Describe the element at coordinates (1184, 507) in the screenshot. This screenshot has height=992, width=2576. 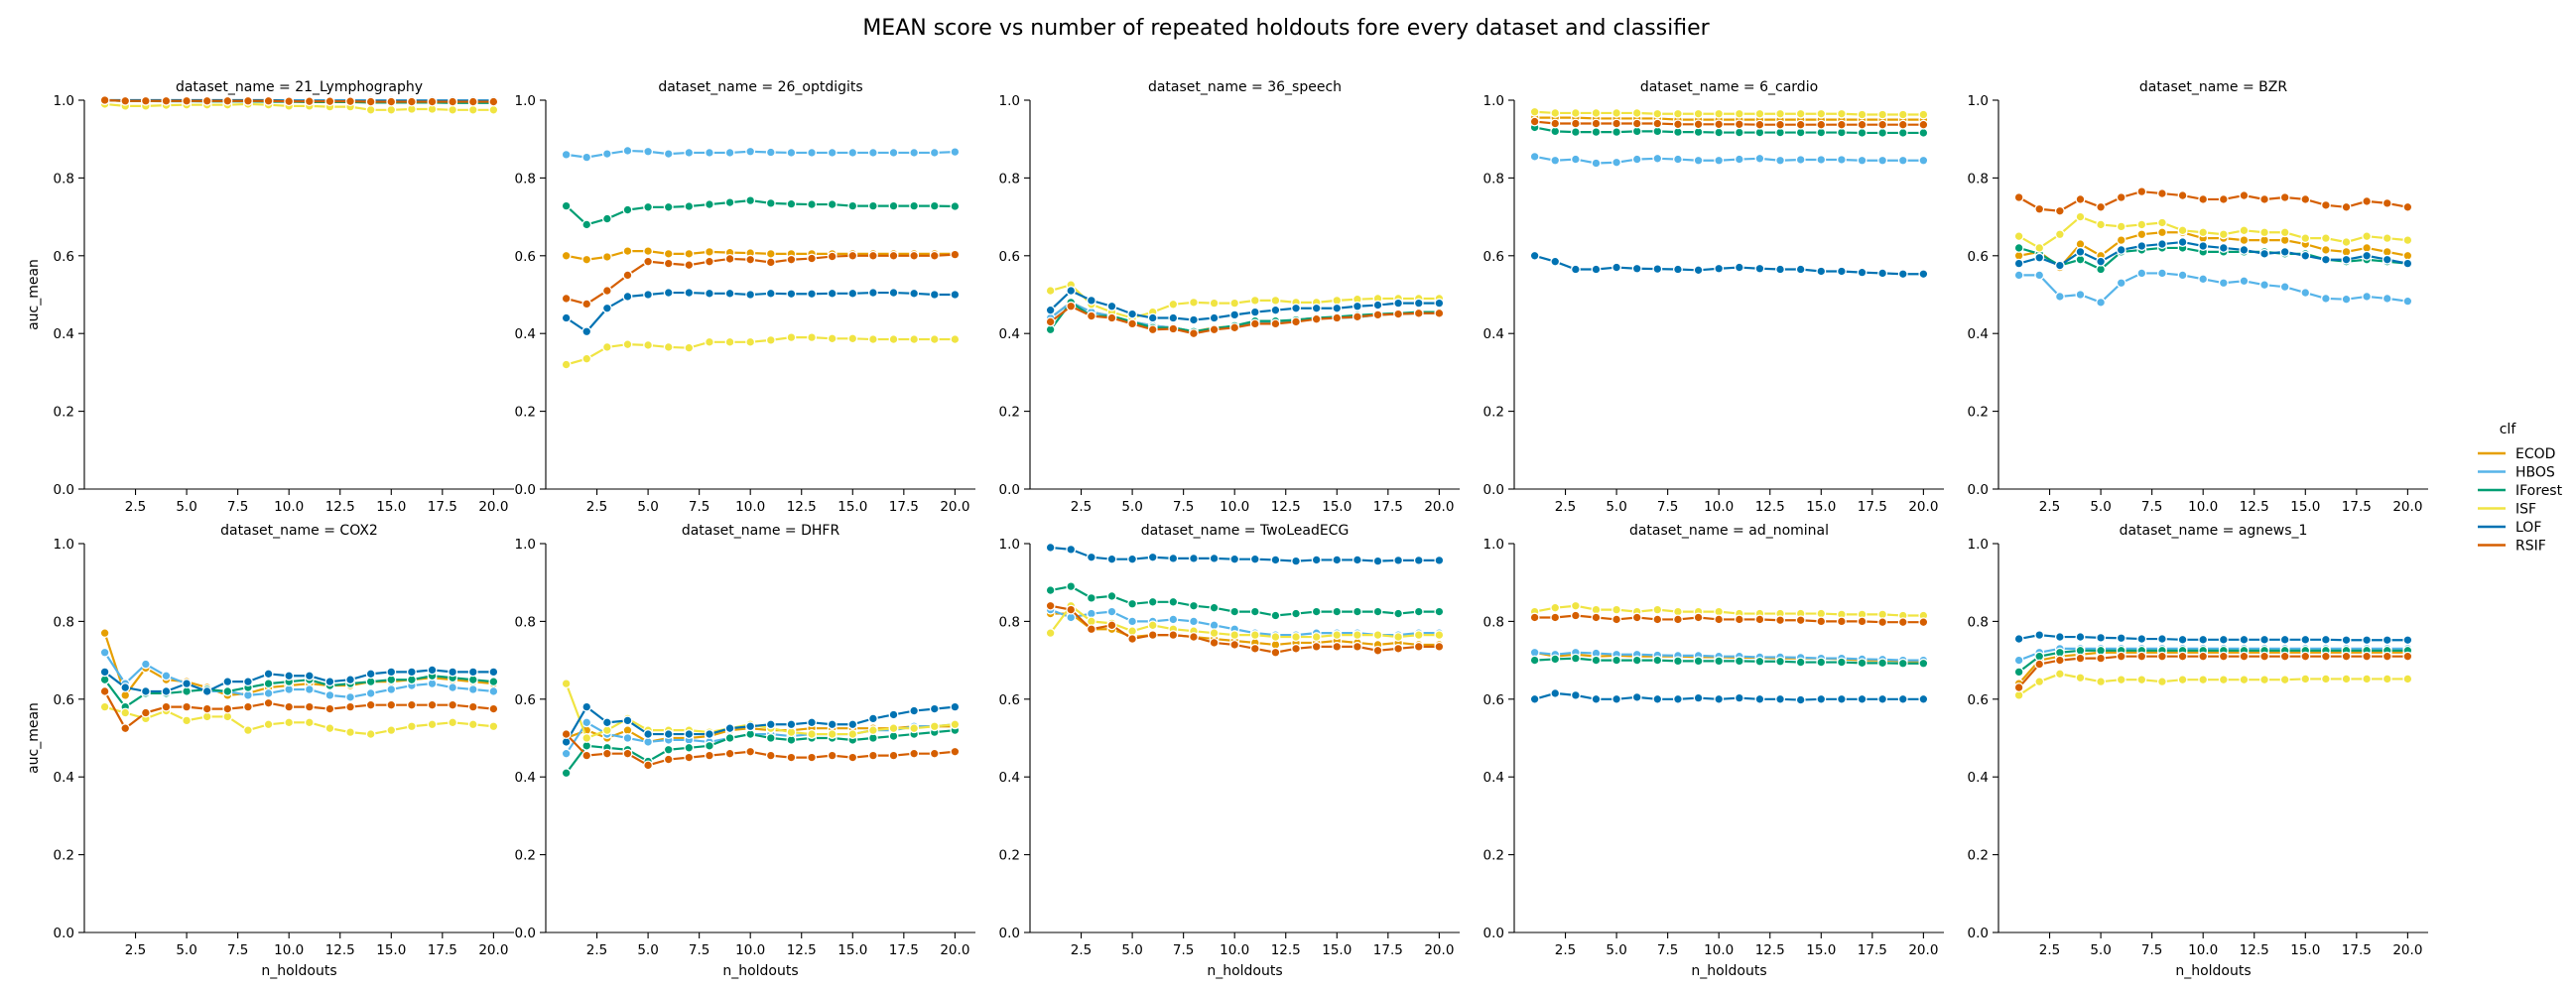
I see `x-tick-label: 7.5` at that location.